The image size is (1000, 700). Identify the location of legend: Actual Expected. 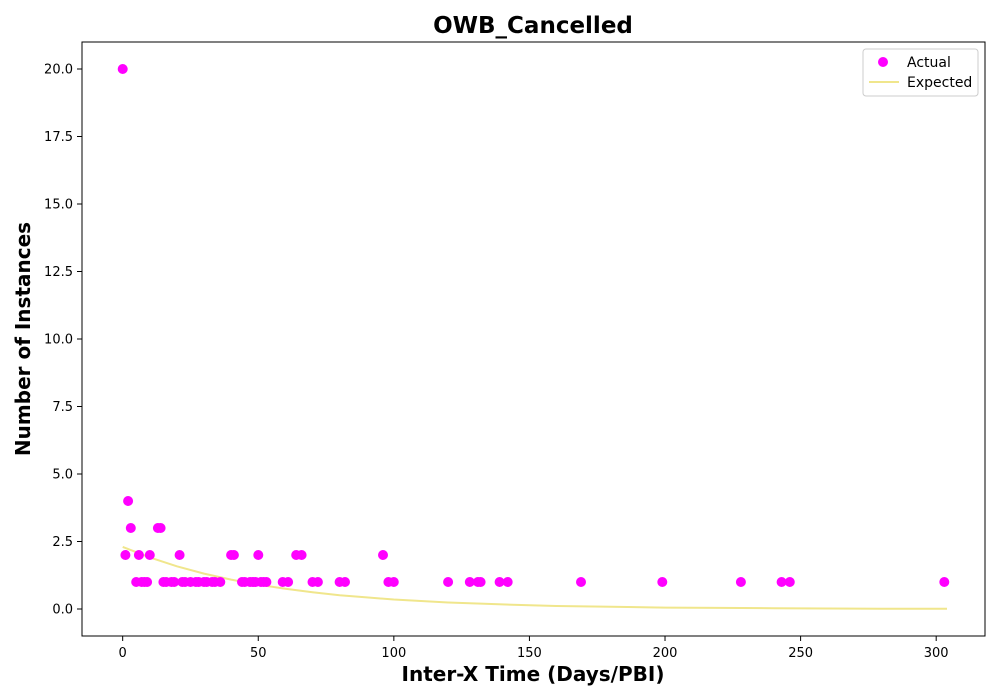
(920, 72).